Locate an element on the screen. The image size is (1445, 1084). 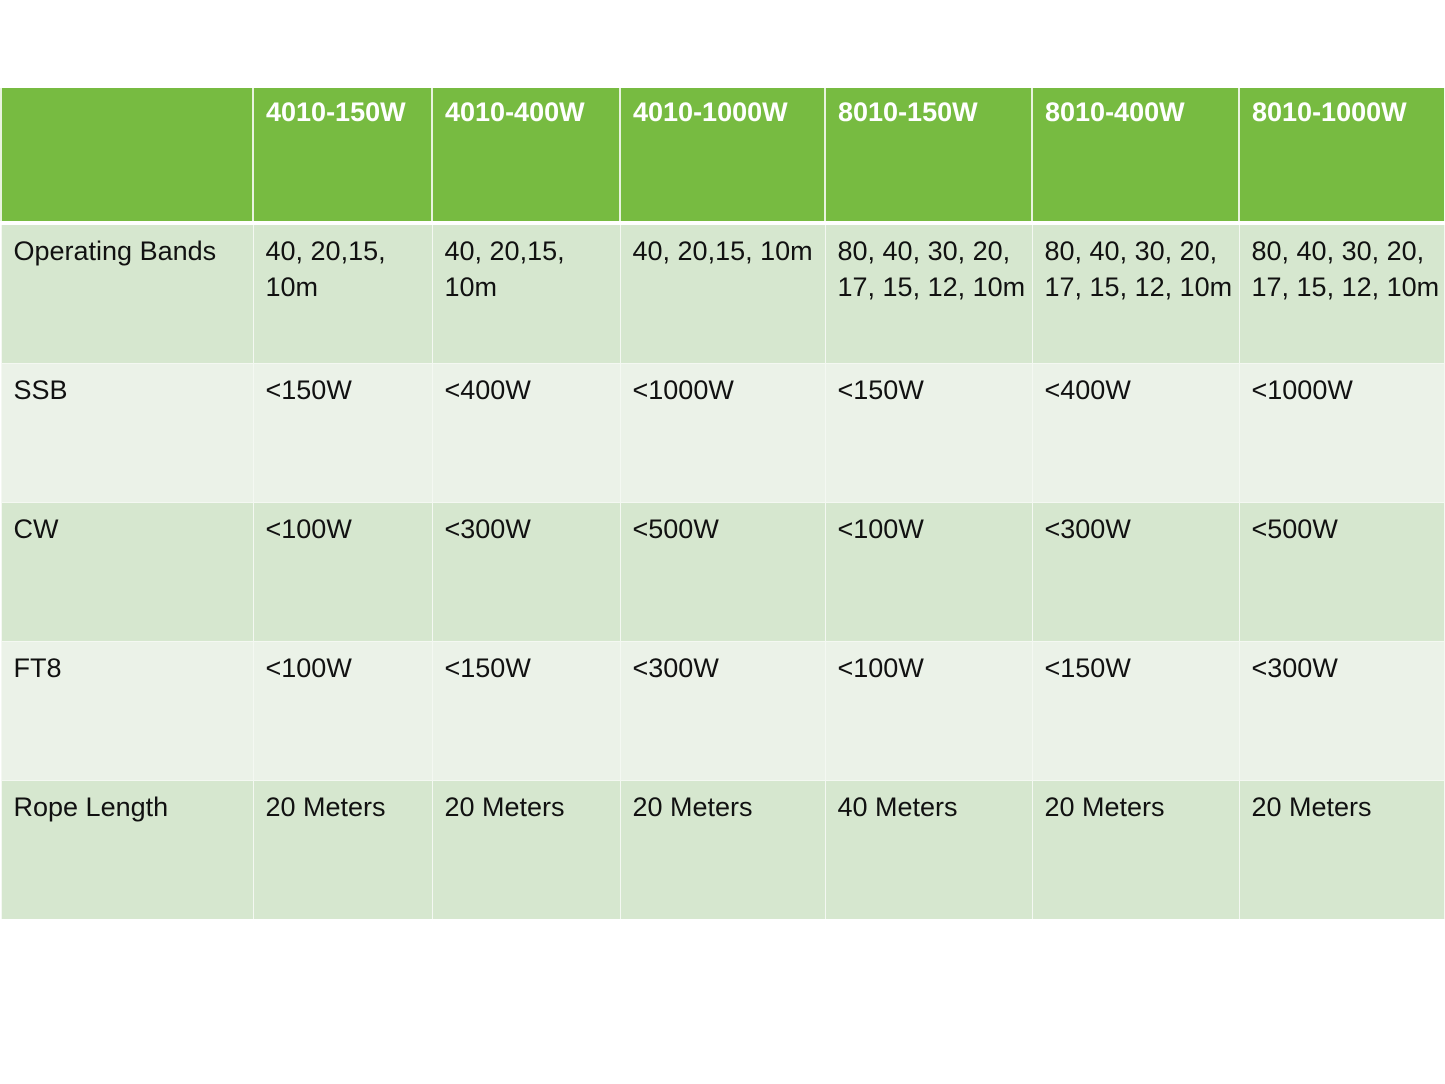
row-label: Rope Length is located at coordinates (127, 849).